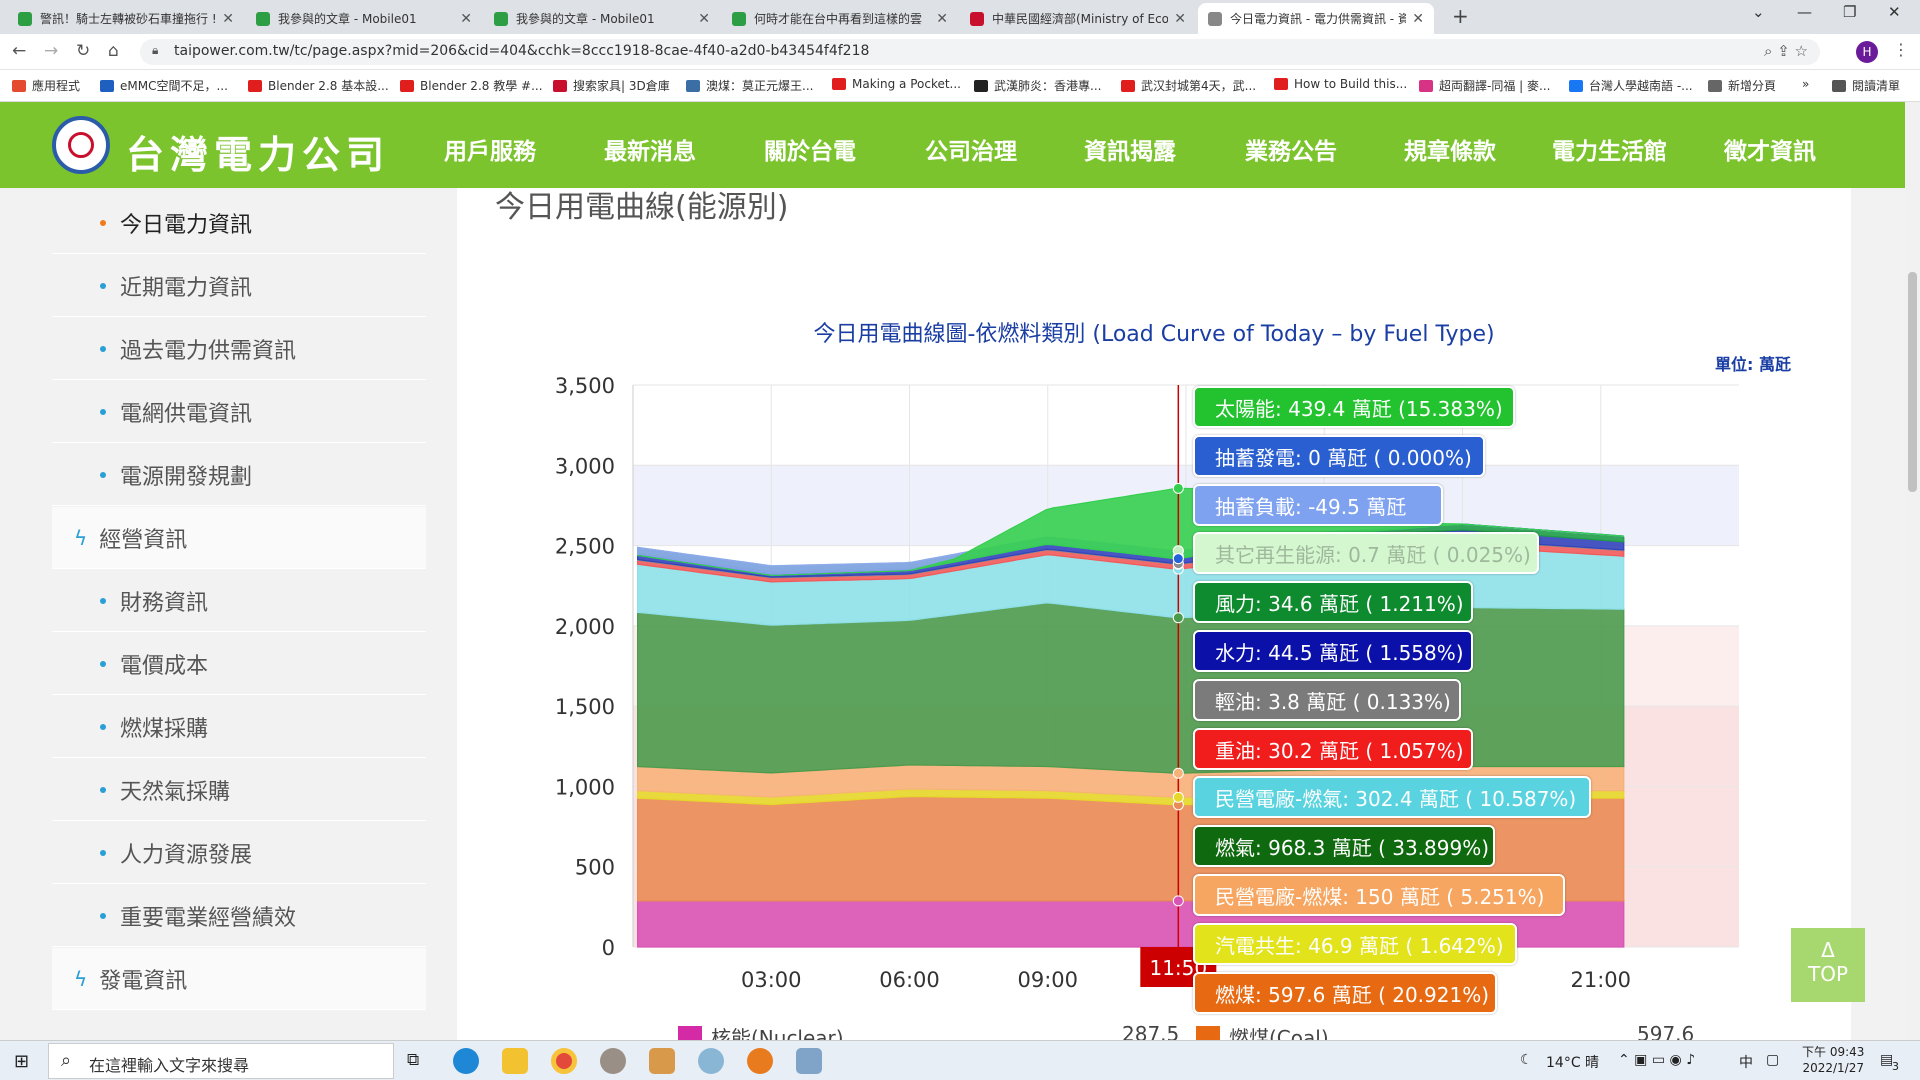 This screenshot has width=1920, height=1080. I want to click on y-tick-label: 1,500, so click(585, 707).